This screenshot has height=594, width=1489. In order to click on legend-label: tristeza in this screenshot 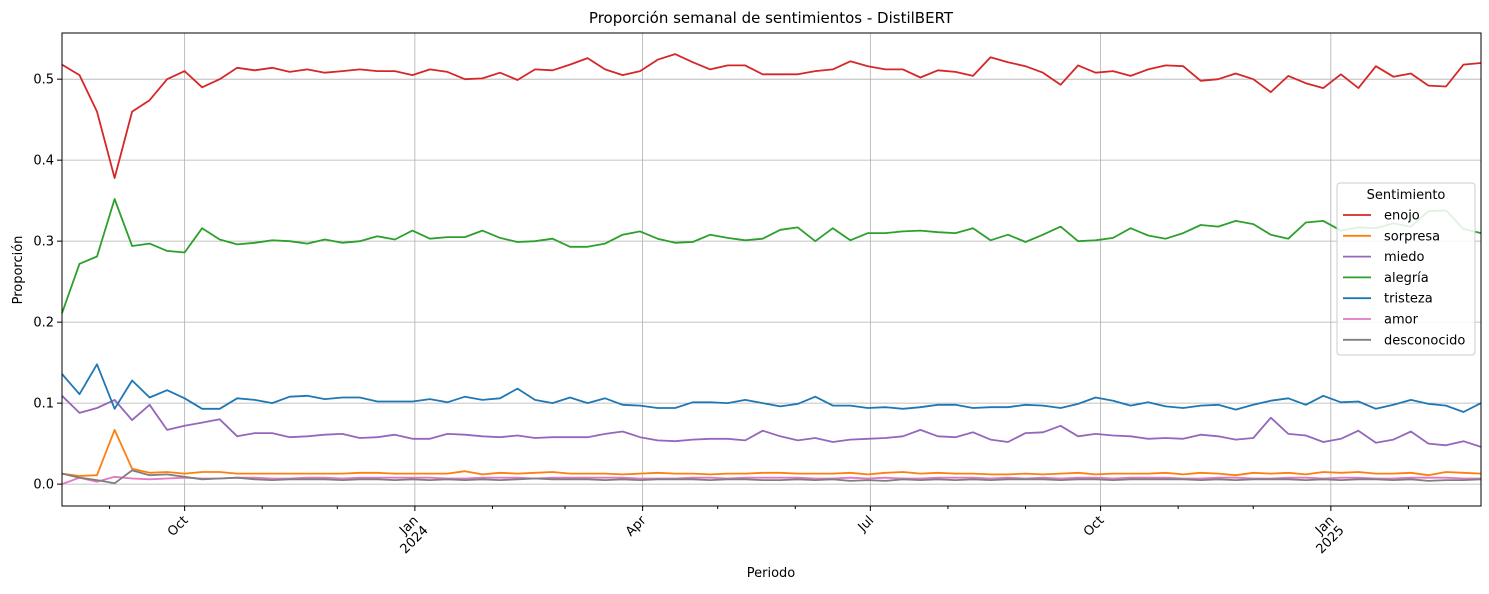, I will do `click(1408, 299)`.